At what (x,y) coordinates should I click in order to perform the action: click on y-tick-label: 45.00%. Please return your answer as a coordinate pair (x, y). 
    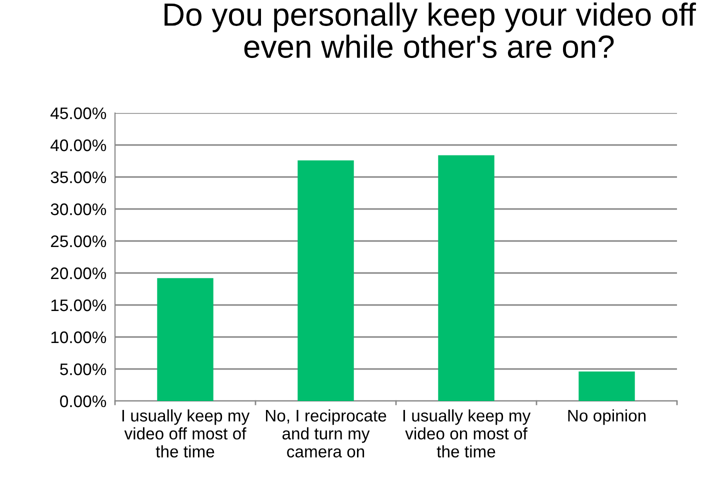
    Looking at the image, I should click on (78, 113).